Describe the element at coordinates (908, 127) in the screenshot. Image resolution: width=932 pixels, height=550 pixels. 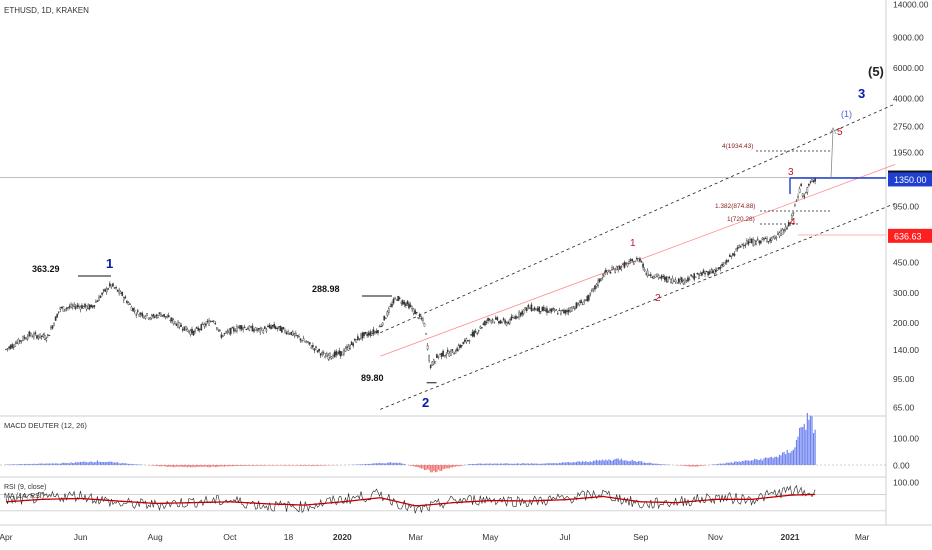
I see `price-tick-4: 2750.00` at that location.